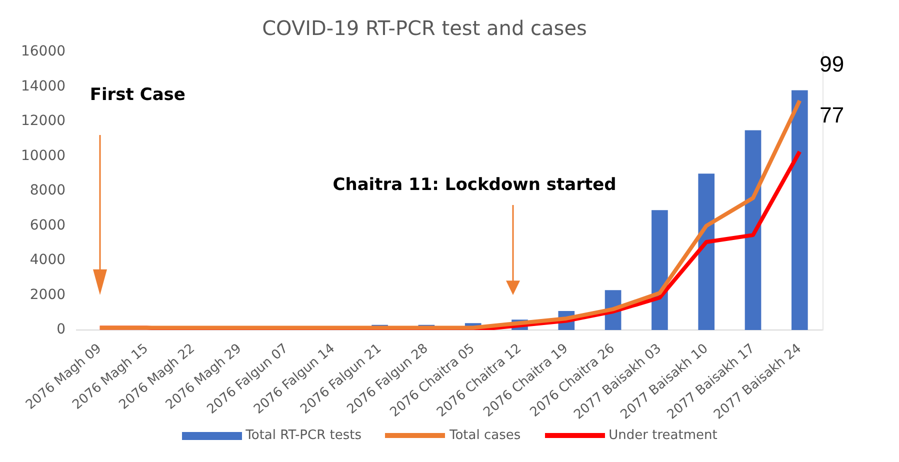  What do you see at coordinates (43, 121) in the screenshot?
I see `y-tick-label: 12000` at bounding box center [43, 121].